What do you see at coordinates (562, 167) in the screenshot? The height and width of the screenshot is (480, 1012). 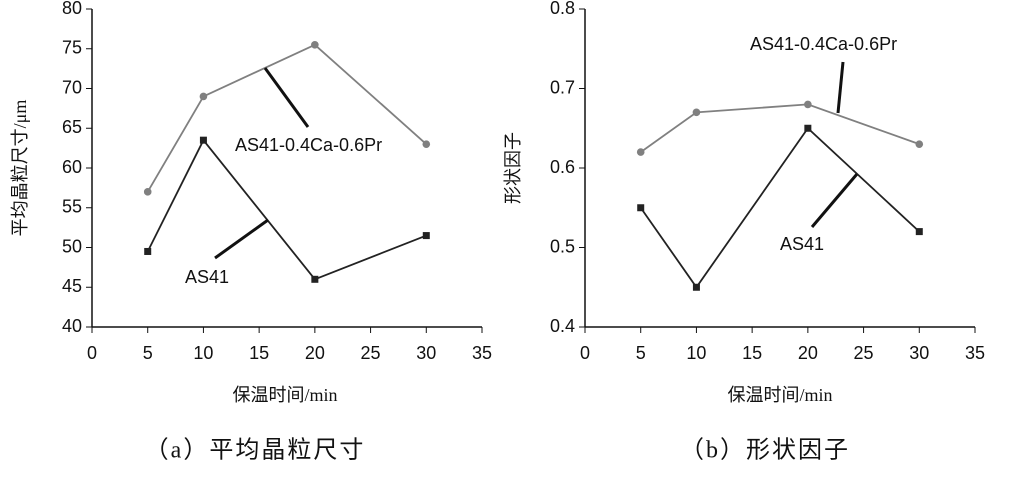 I see `y-tick-label: 0.6` at bounding box center [562, 167].